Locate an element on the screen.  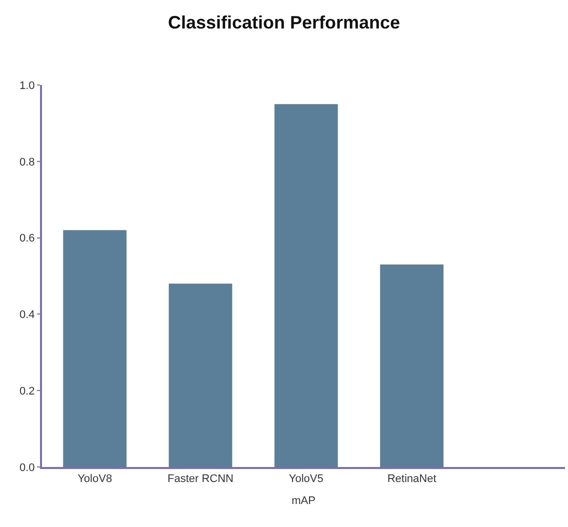
y-tick-label: 1.0 is located at coordinates (27, 86).